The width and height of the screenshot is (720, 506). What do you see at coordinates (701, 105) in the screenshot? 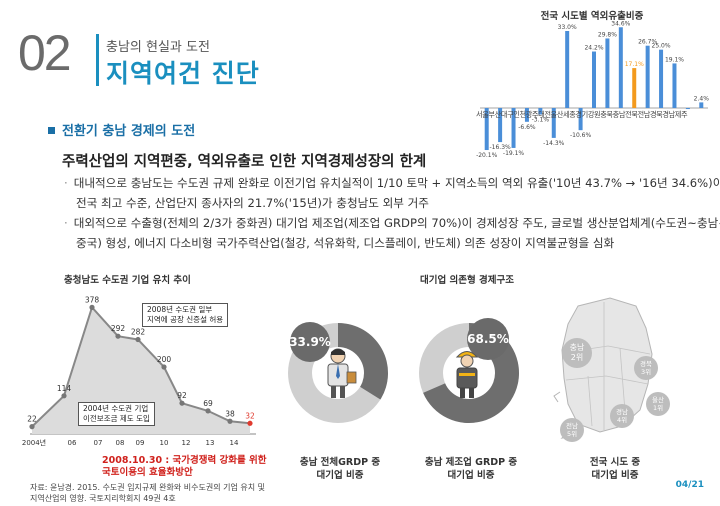
I see `bar-제주` at bounding box center [701, 105].